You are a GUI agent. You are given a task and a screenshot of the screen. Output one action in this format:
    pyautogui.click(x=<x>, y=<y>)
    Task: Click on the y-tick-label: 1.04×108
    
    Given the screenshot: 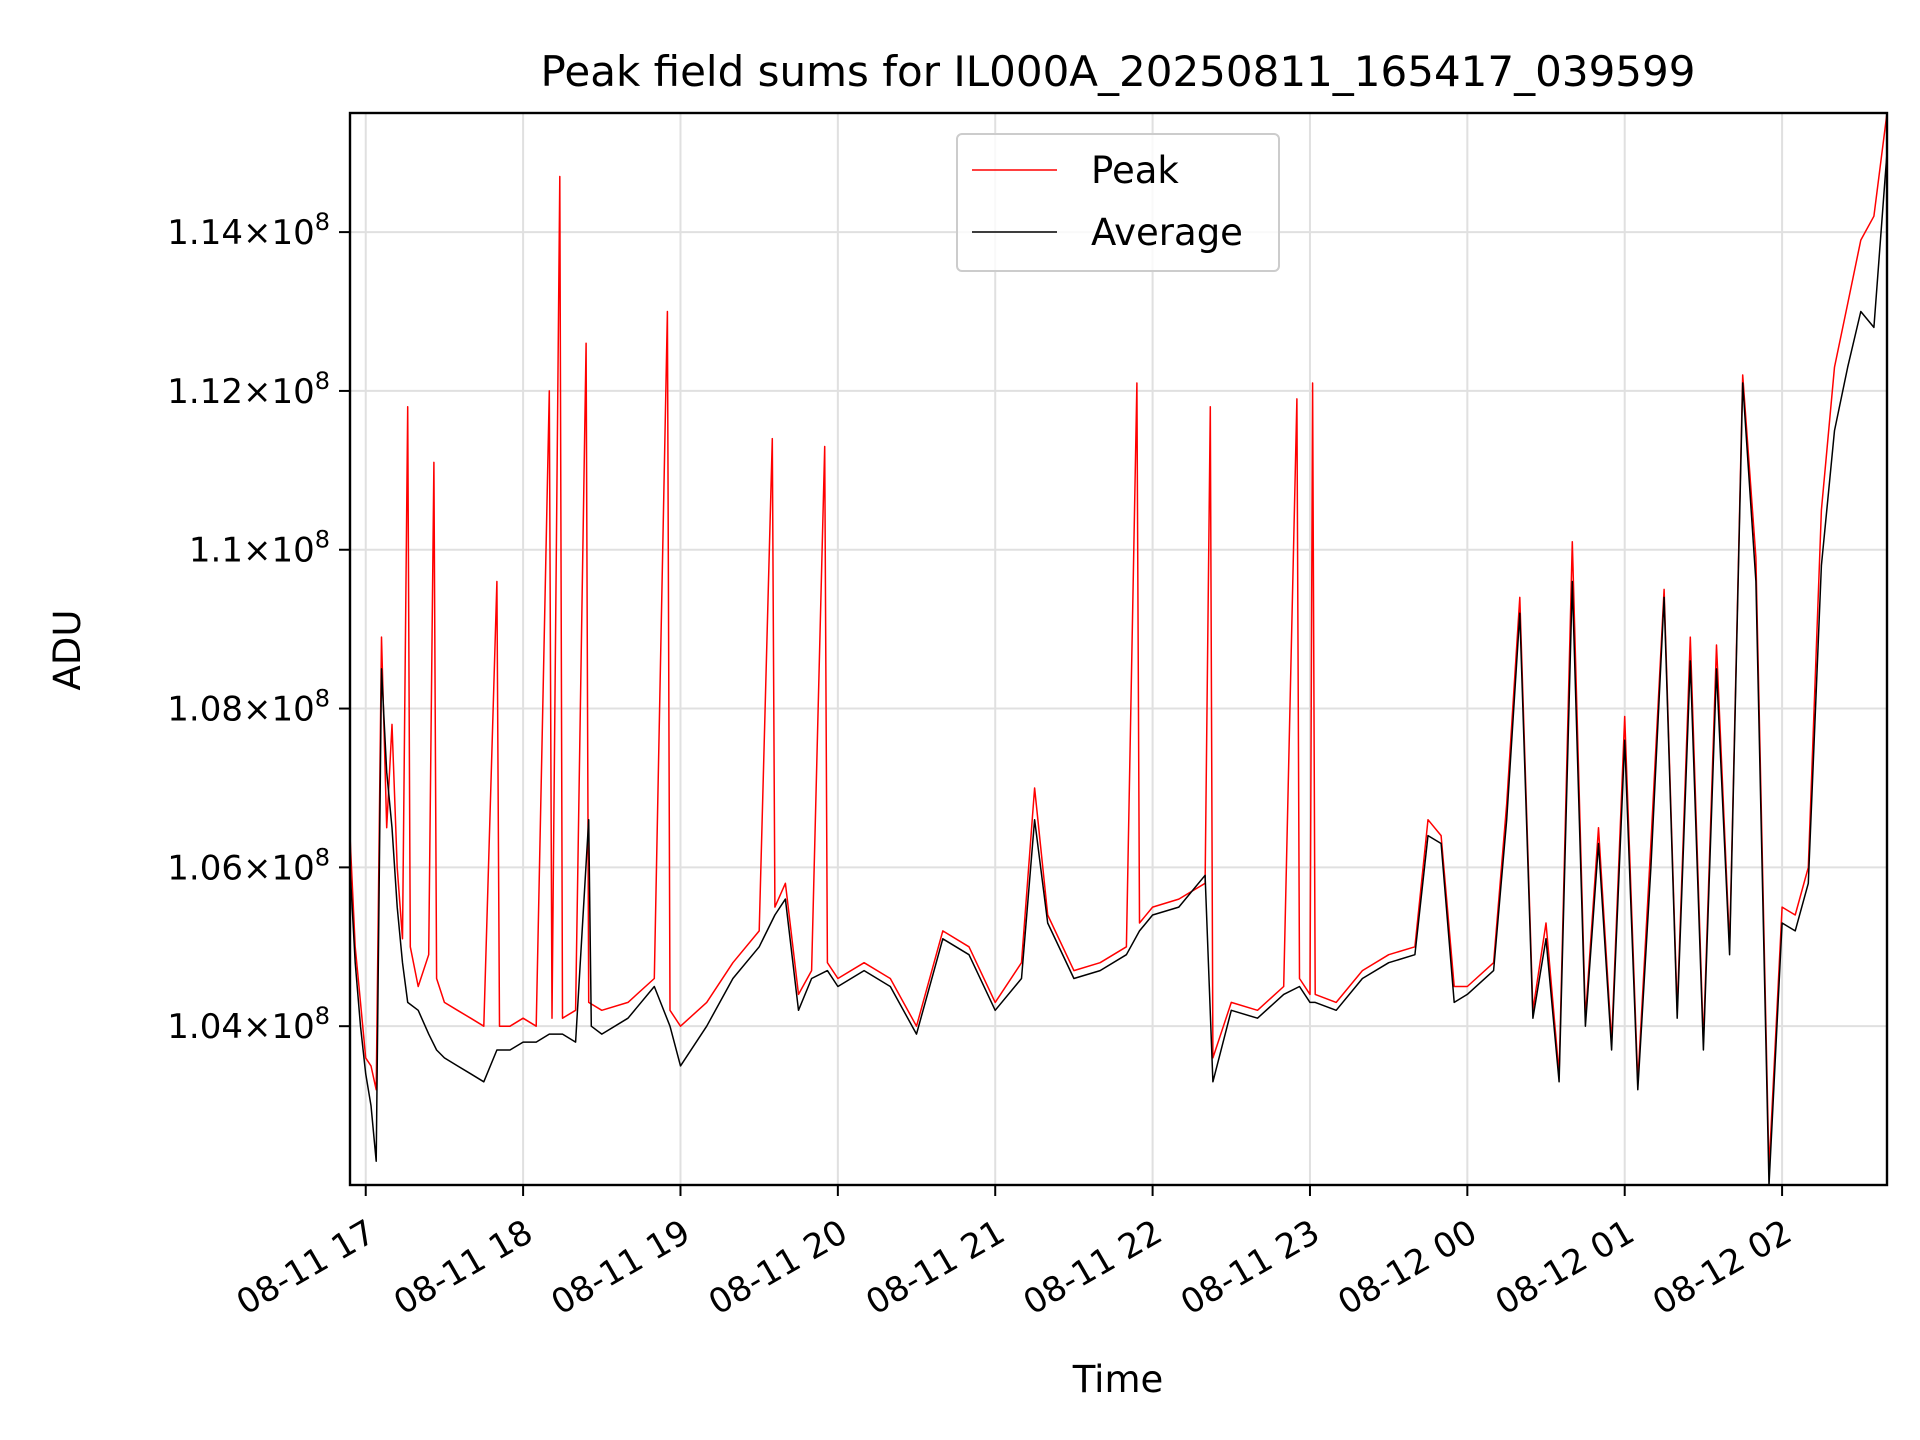 What is the action you would take?
    pyautogui.click(x=248, y=1024)
    